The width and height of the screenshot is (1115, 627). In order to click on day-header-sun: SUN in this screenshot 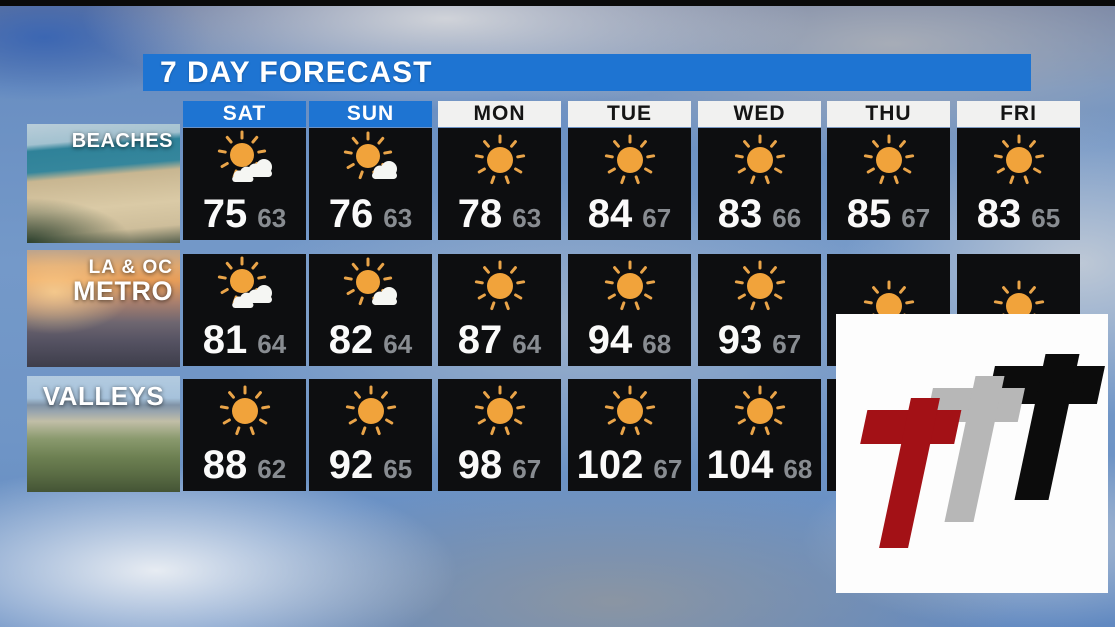, I will do `click(370, 114)`.